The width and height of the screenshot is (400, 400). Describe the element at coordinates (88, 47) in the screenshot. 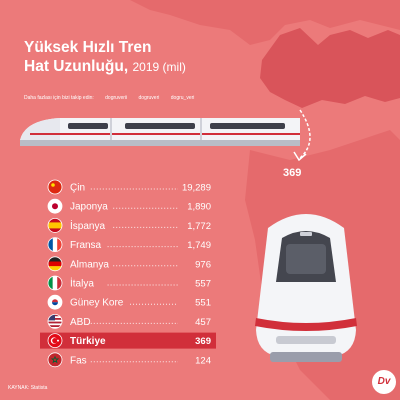

I see `title-line-1: Yüksek Hızlı Tren` at that location.